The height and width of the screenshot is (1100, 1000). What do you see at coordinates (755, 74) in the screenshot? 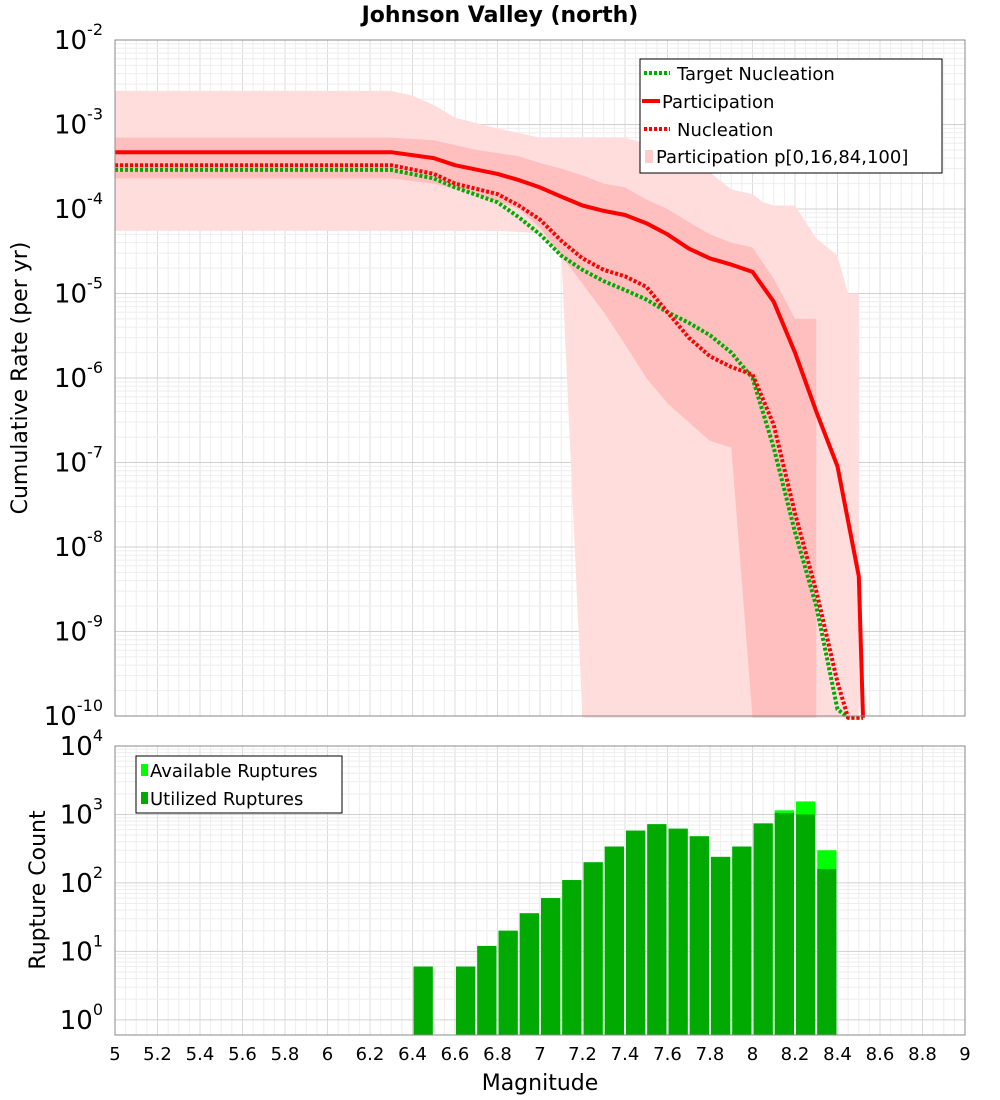
I see `legend-label-target-nucleation: Target Nucleation` at bounding box center [755, 74].